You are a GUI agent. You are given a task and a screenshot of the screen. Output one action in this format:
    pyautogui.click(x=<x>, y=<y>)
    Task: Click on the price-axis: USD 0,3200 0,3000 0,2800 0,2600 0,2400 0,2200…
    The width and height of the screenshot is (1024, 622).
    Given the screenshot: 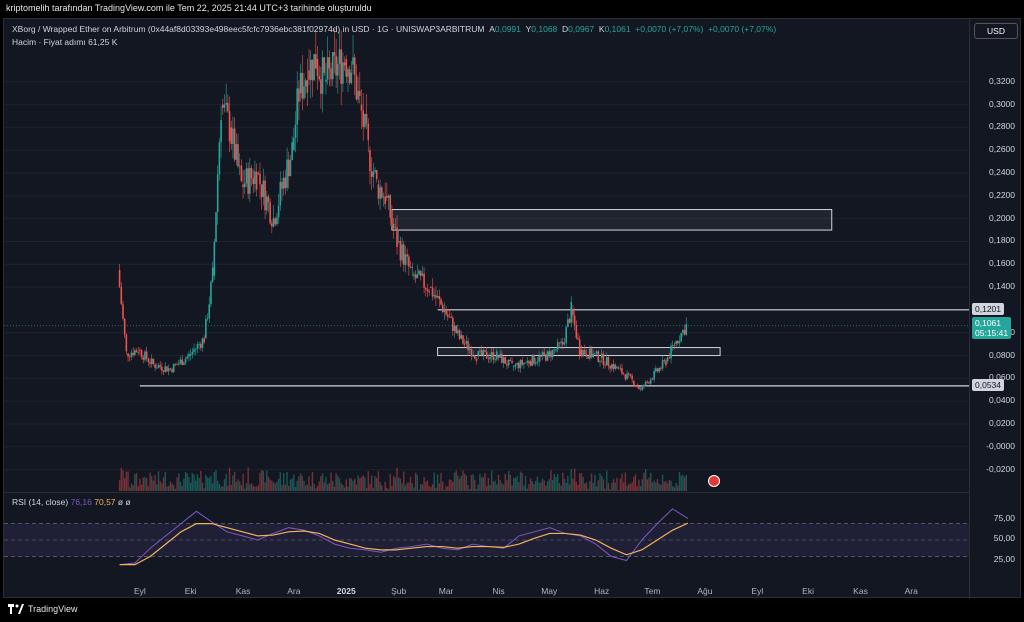 What is the action you would take?
    pyautogui.click(x=995, y=309)
    